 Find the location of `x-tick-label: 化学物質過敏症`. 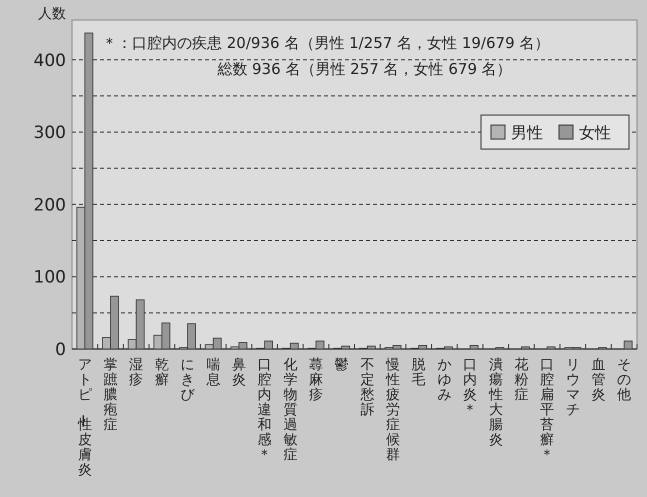

x-tick-label: 化学物質過敏症 is located at coordinates (290, 410).